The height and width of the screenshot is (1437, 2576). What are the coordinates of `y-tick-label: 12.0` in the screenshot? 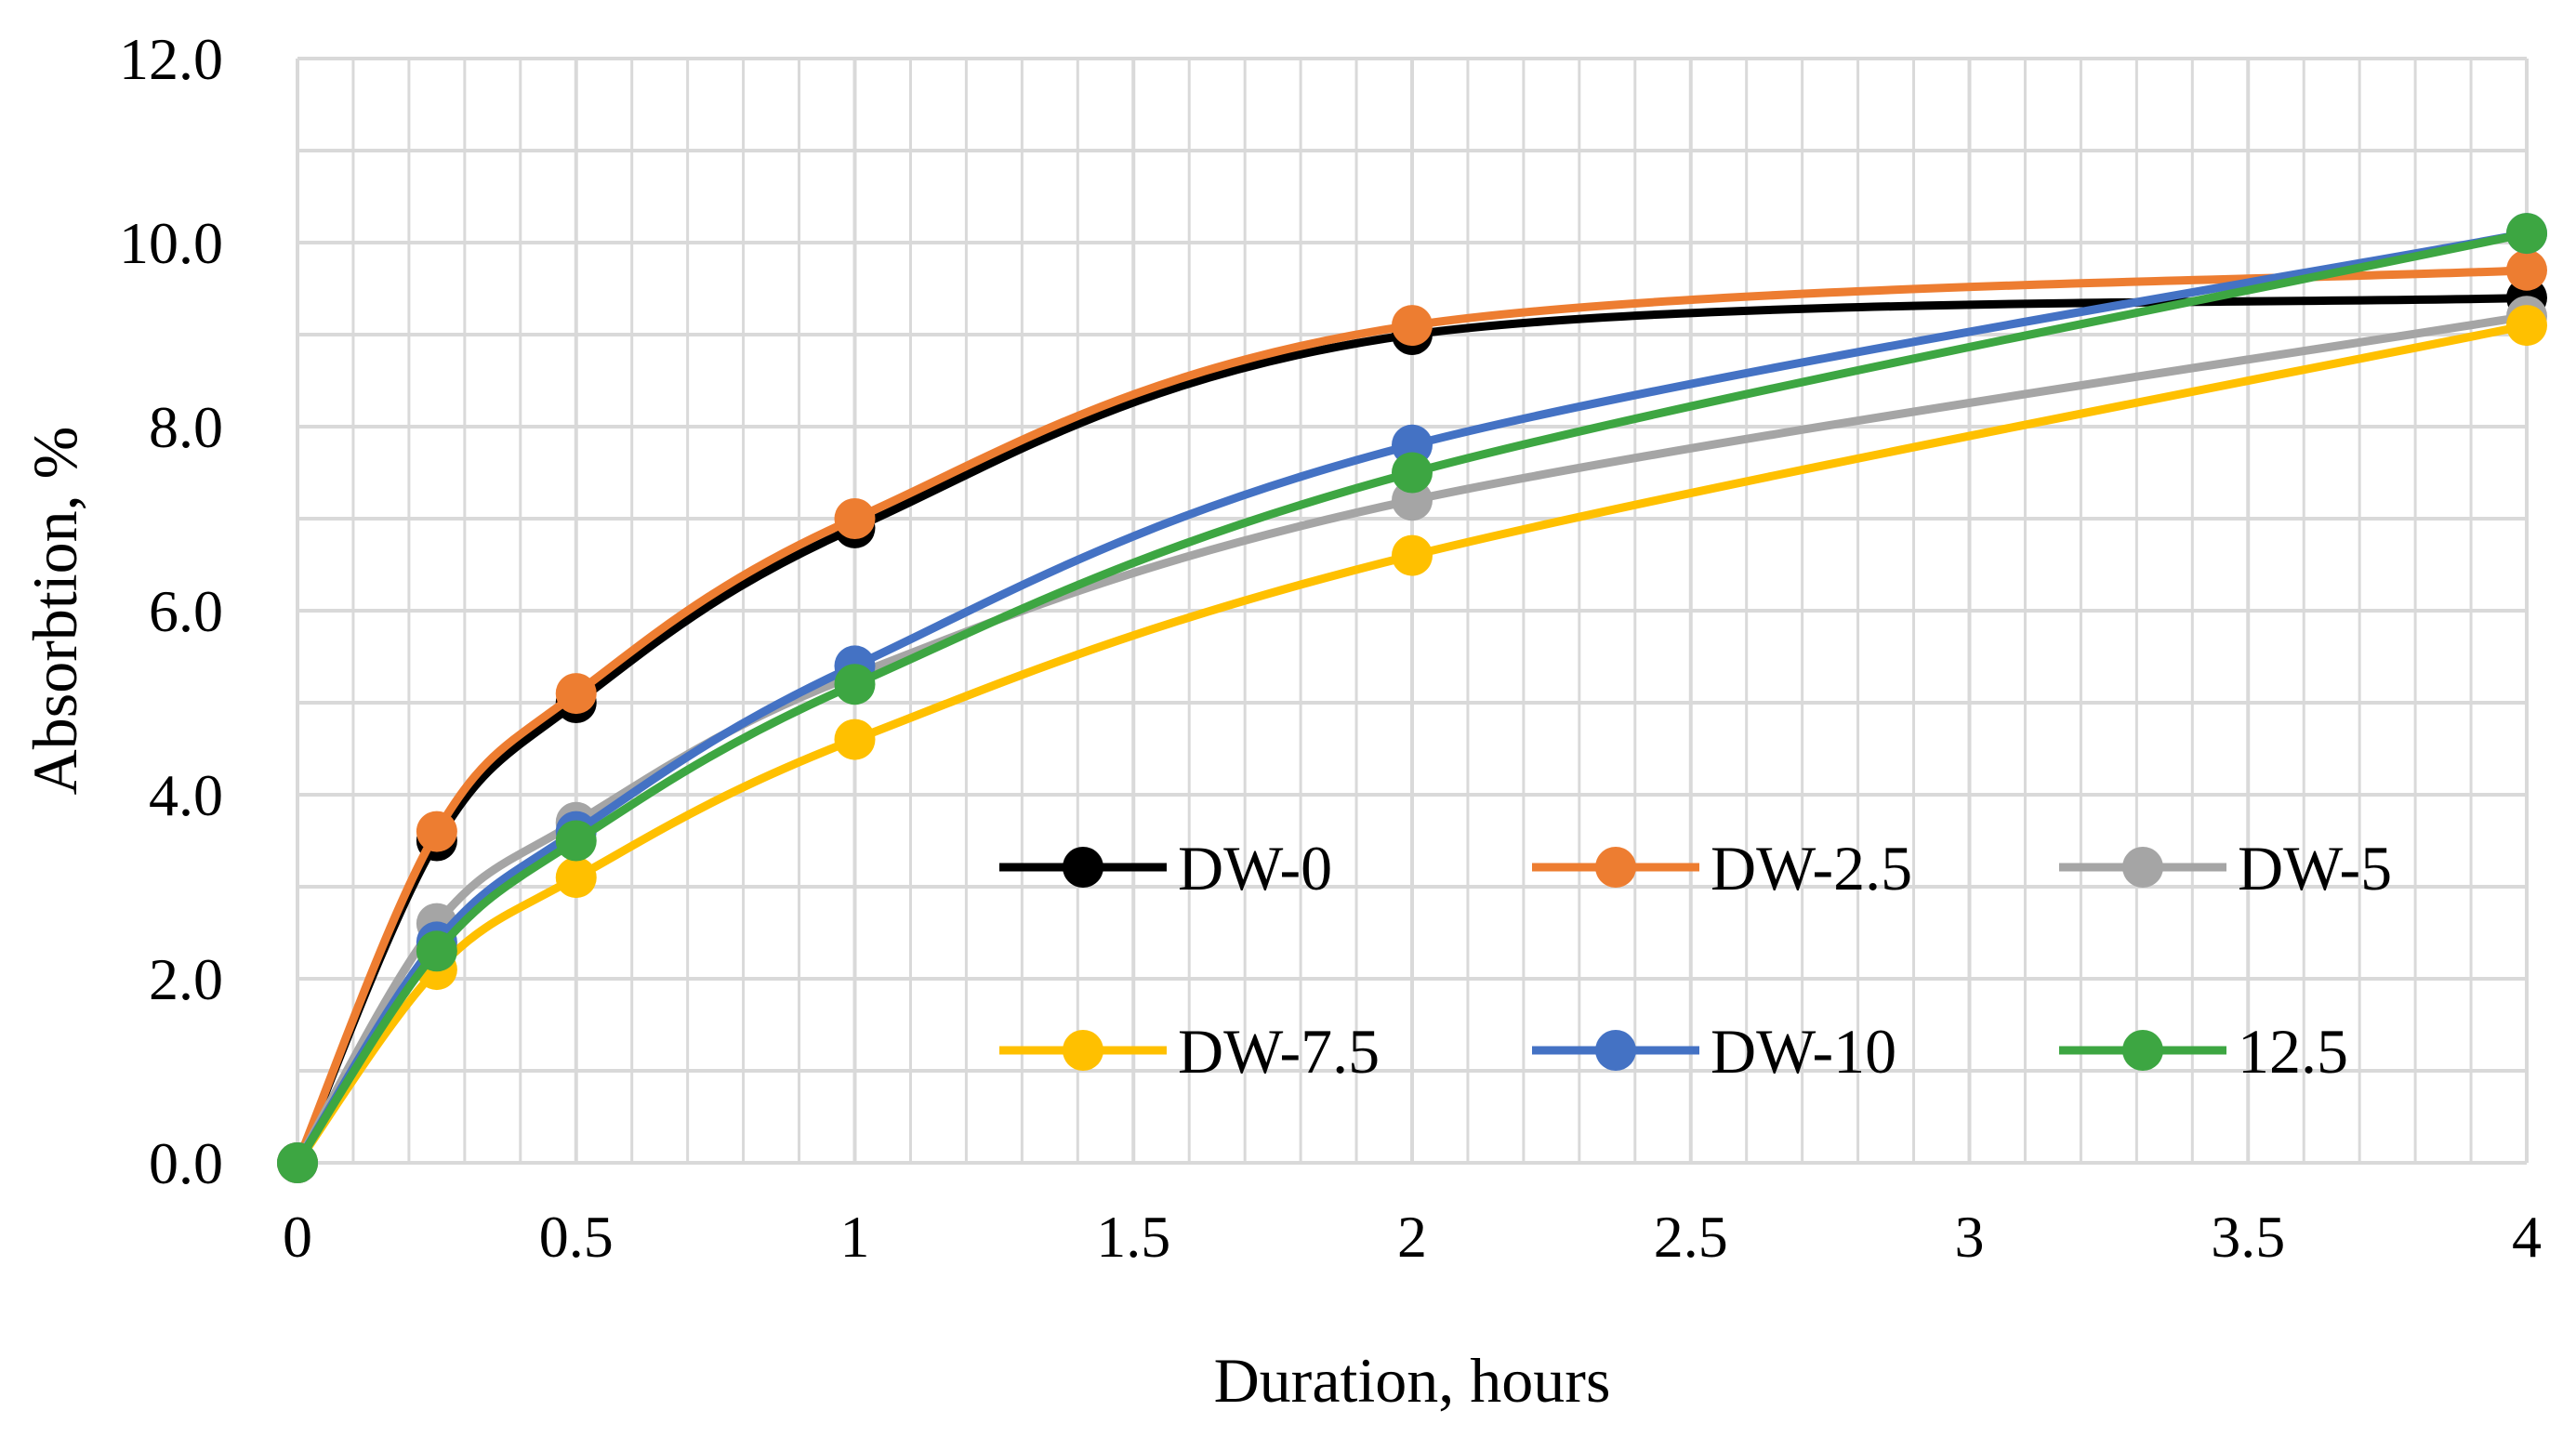 It's located at (171, 59).